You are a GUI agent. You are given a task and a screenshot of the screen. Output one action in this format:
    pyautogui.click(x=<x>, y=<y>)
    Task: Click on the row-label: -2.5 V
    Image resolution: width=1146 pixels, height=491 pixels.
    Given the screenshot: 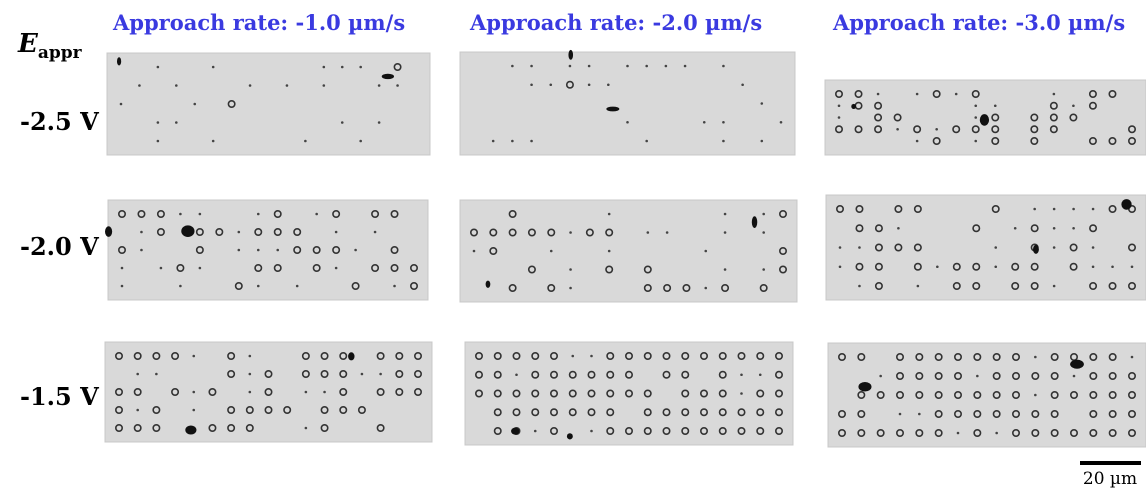 What is the action you would take?
    pyautogui.click(x=59, y=121)
    